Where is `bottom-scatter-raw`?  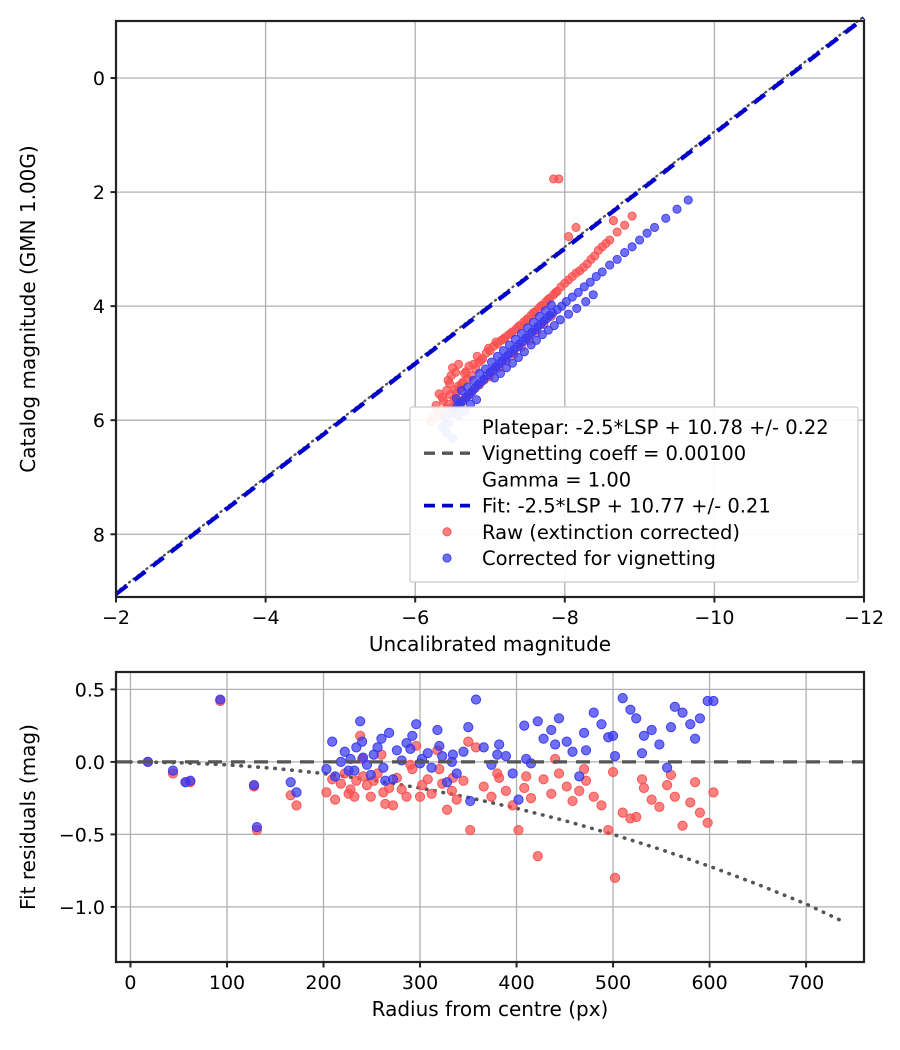 bottom-scatter-raw is located at coordinates (430, 789).